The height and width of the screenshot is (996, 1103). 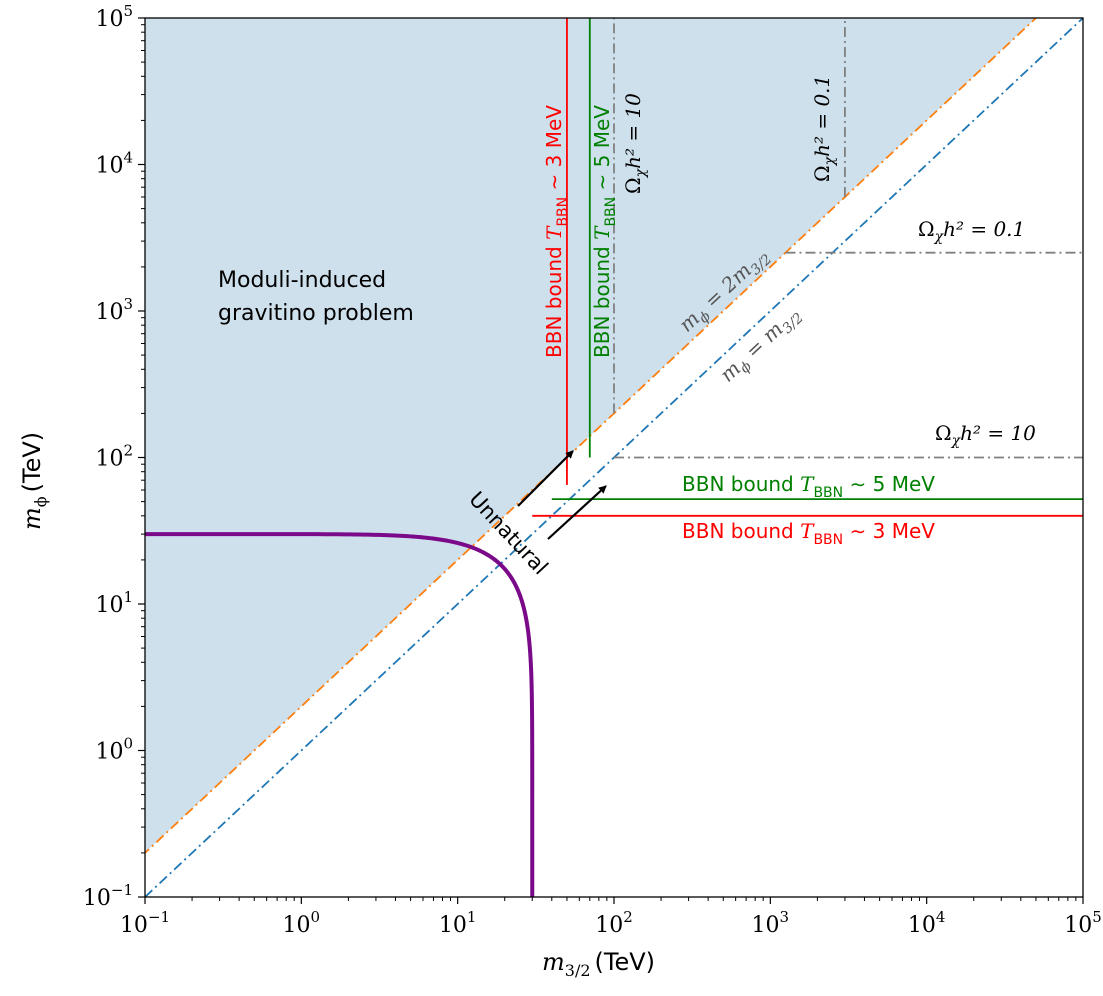 What do you see at coordinates (316, 313) in the screenshot?
I see `region-label-line2: gravitino problem` at bounding box center [316, 313].